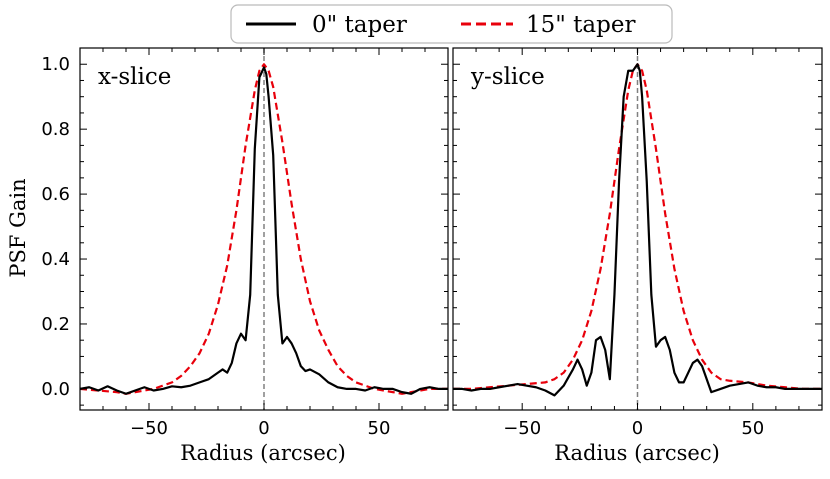  I want to click on legend-frame, so click(451, 24).